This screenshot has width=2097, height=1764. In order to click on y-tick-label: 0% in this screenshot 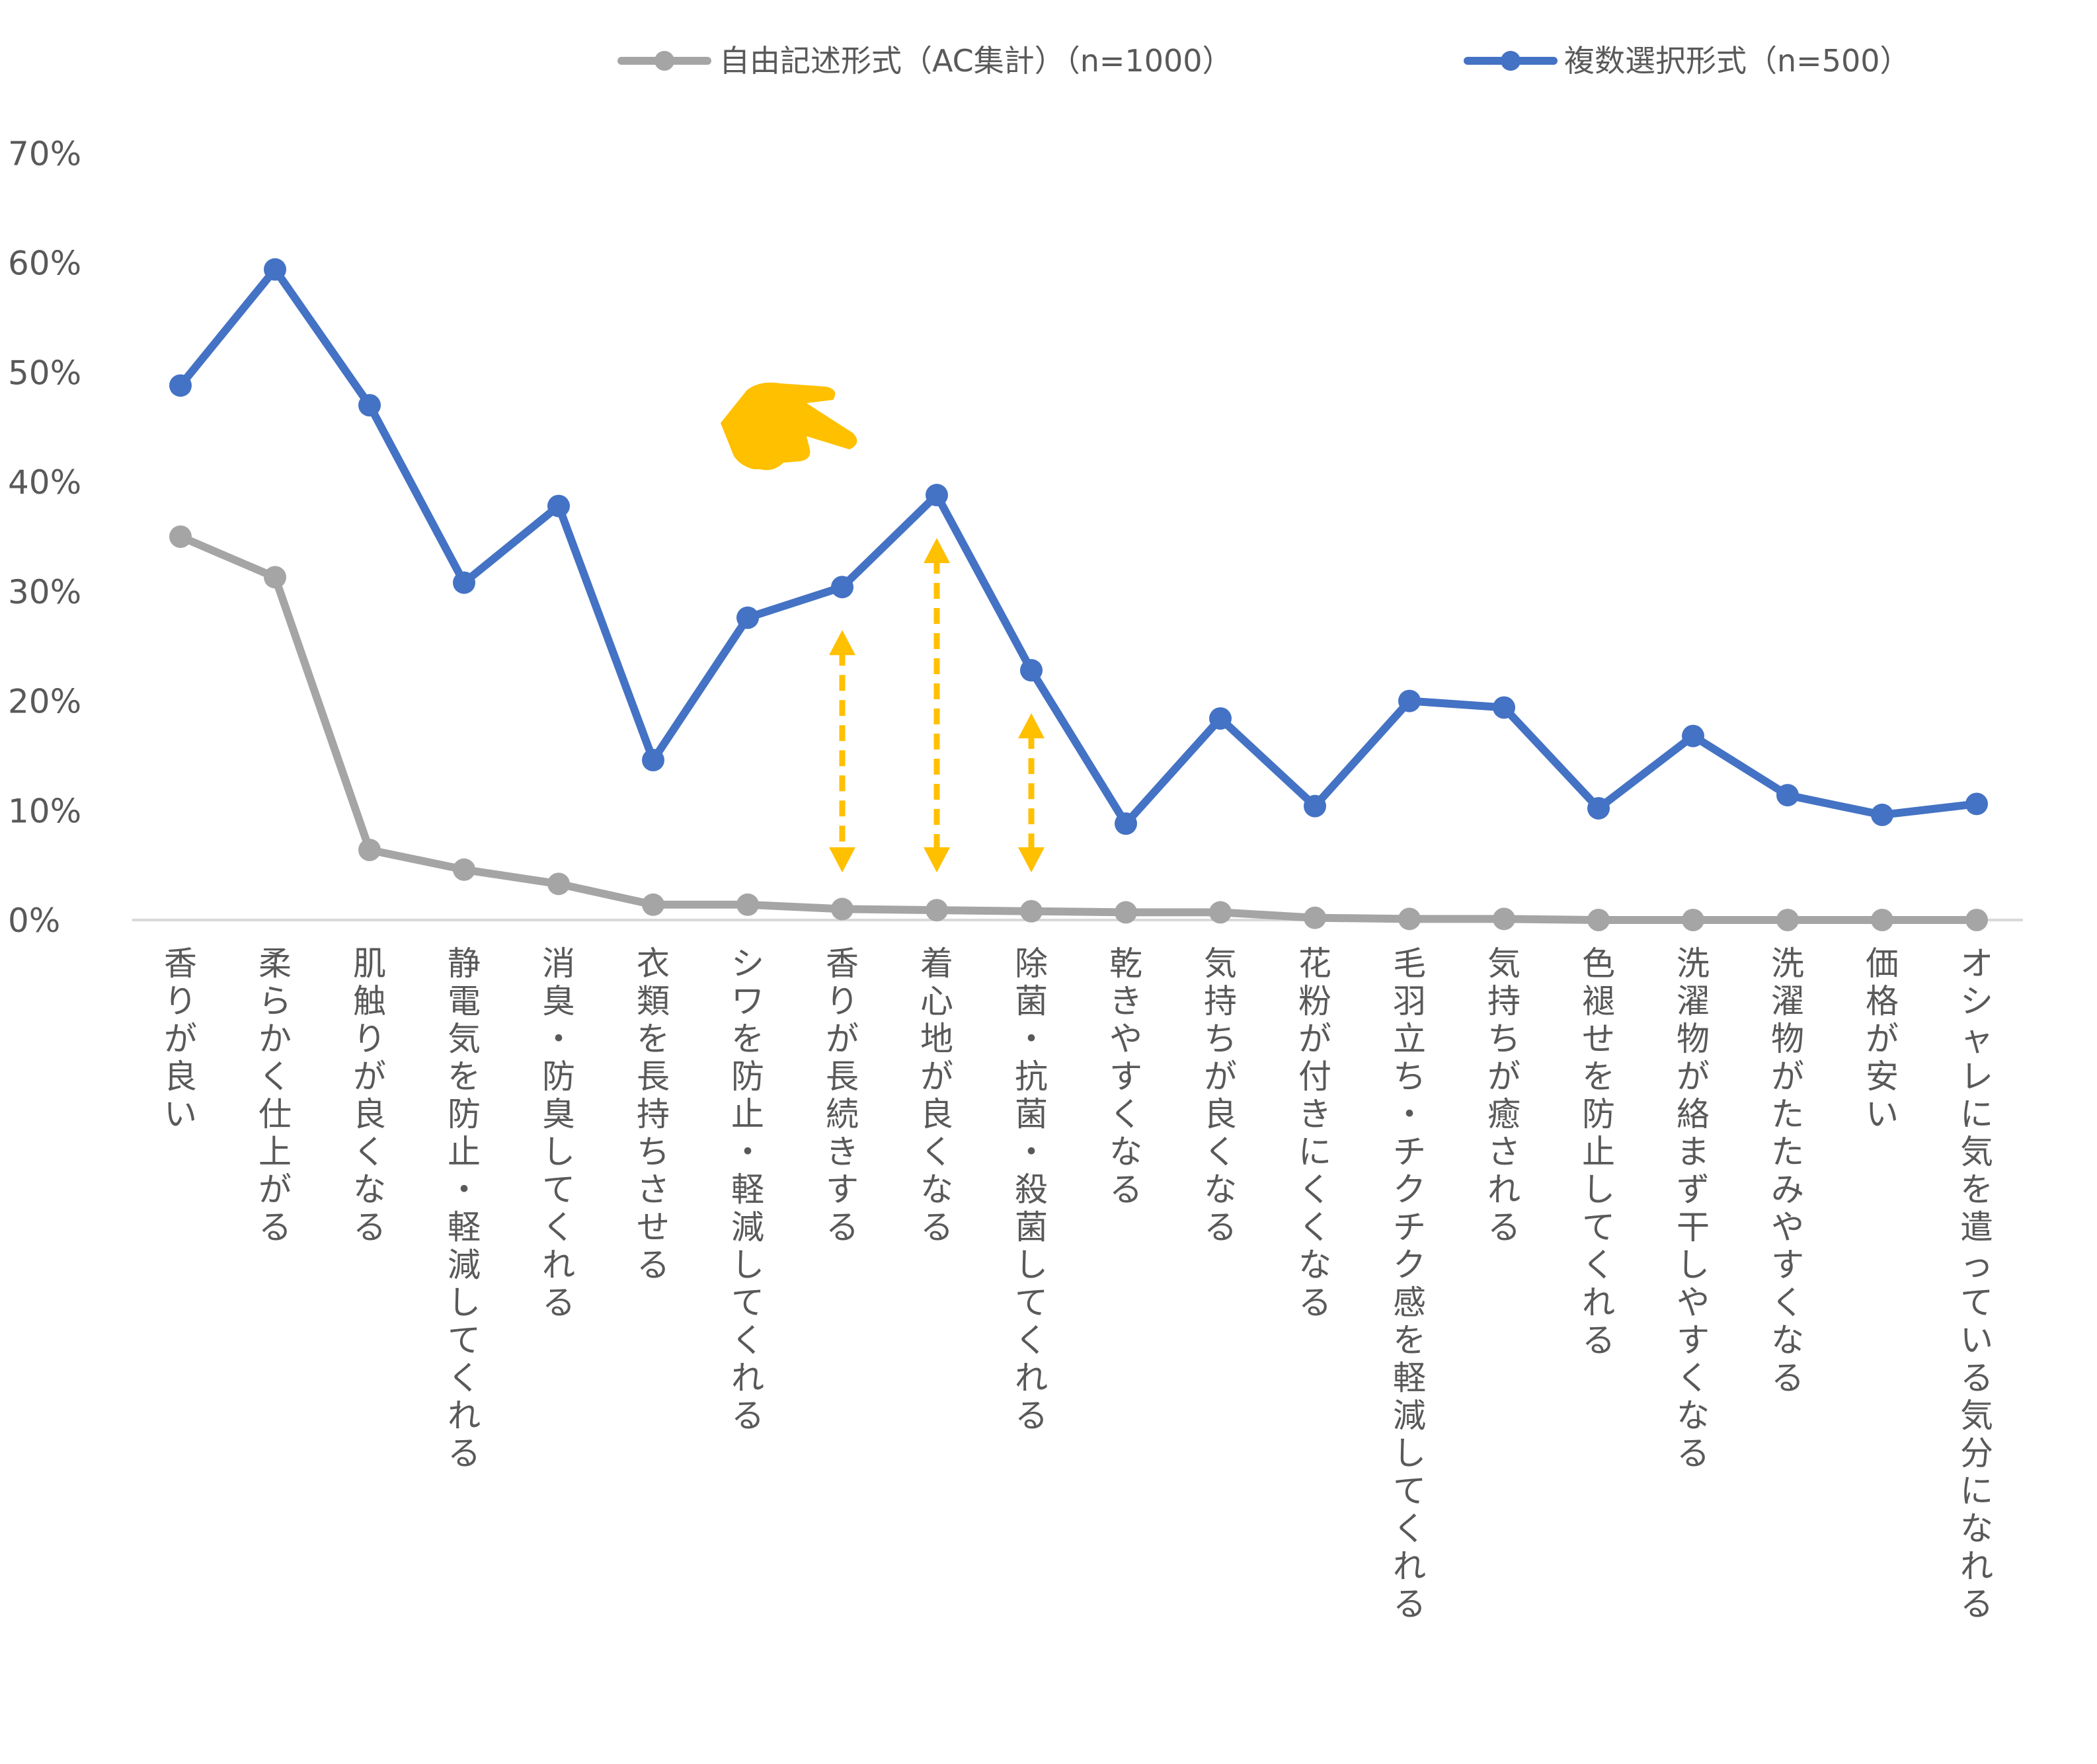, I will do `click(34, 920)`.